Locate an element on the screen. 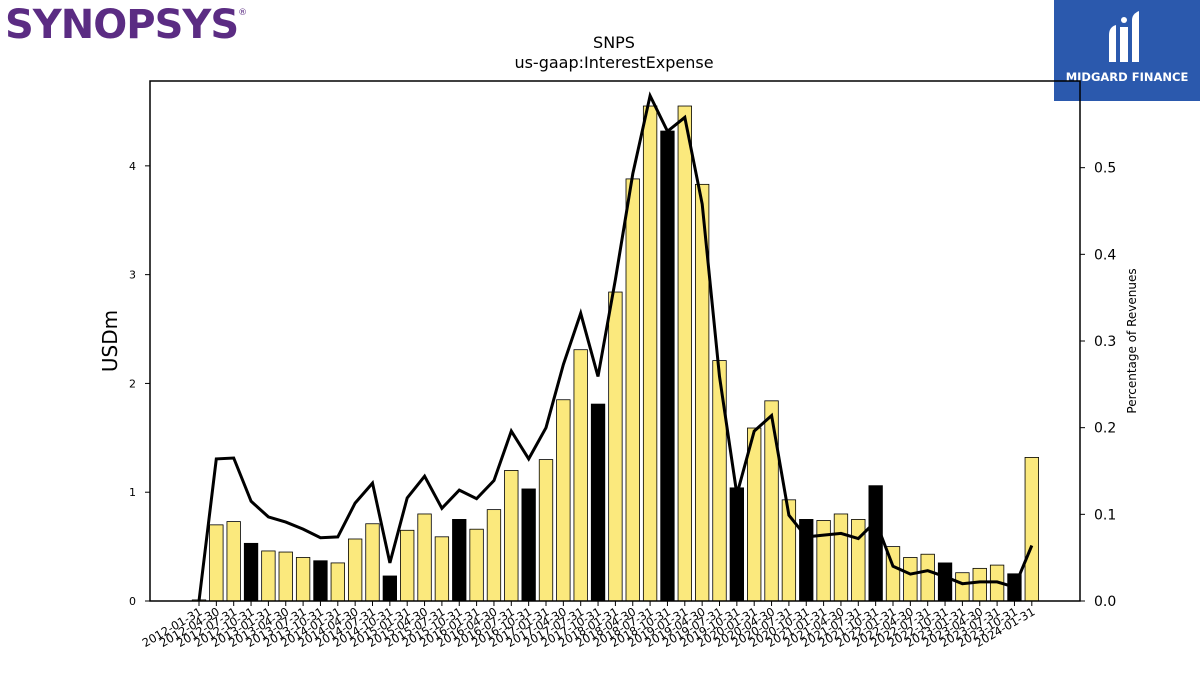 The width and height of the screenshot is (1200, 675). y2-tick-label: 0.1 is located at coordinates (1105, 515).